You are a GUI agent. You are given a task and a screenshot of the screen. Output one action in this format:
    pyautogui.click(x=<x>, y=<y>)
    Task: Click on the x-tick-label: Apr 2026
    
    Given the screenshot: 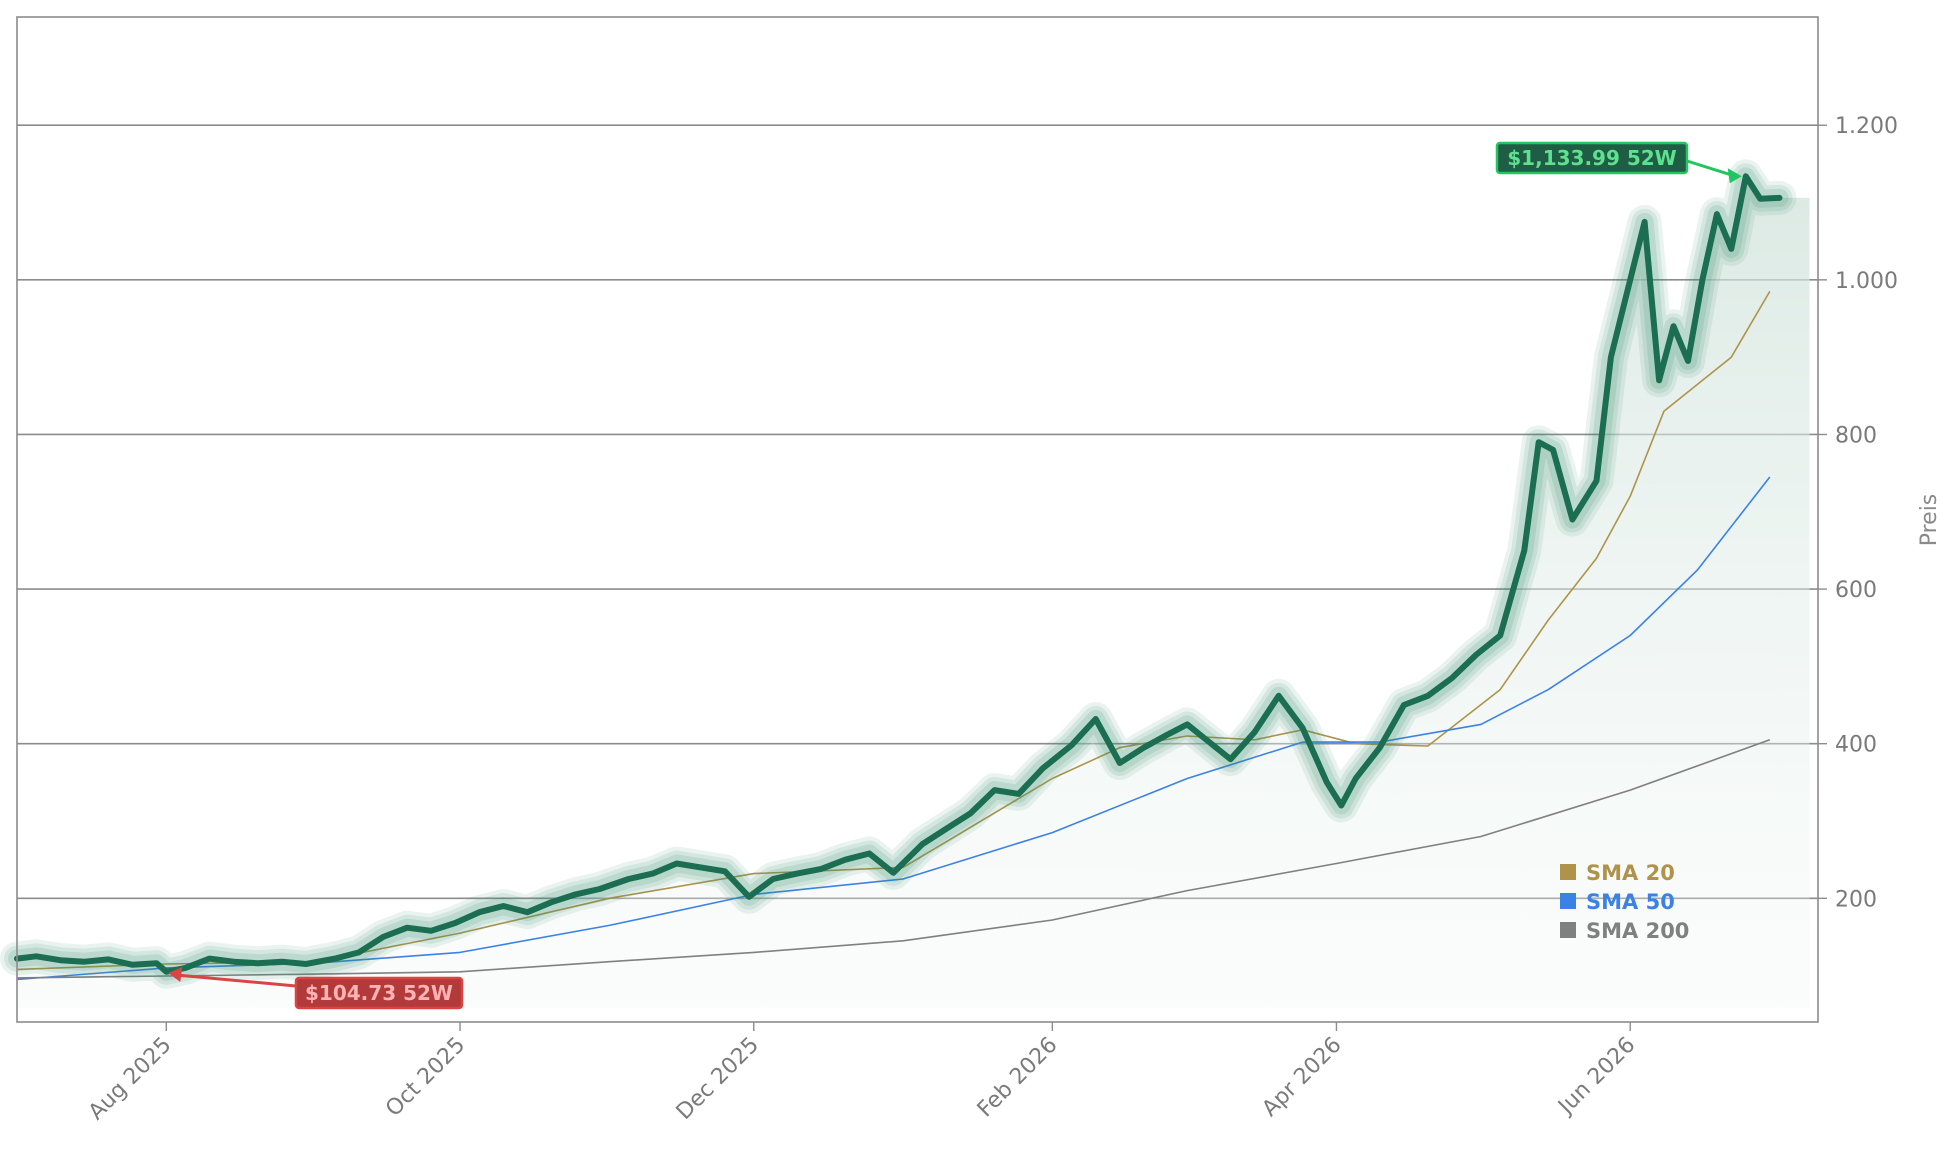 What is the action you would take?
    pyautogui.click(x=1302, y=1077)
    